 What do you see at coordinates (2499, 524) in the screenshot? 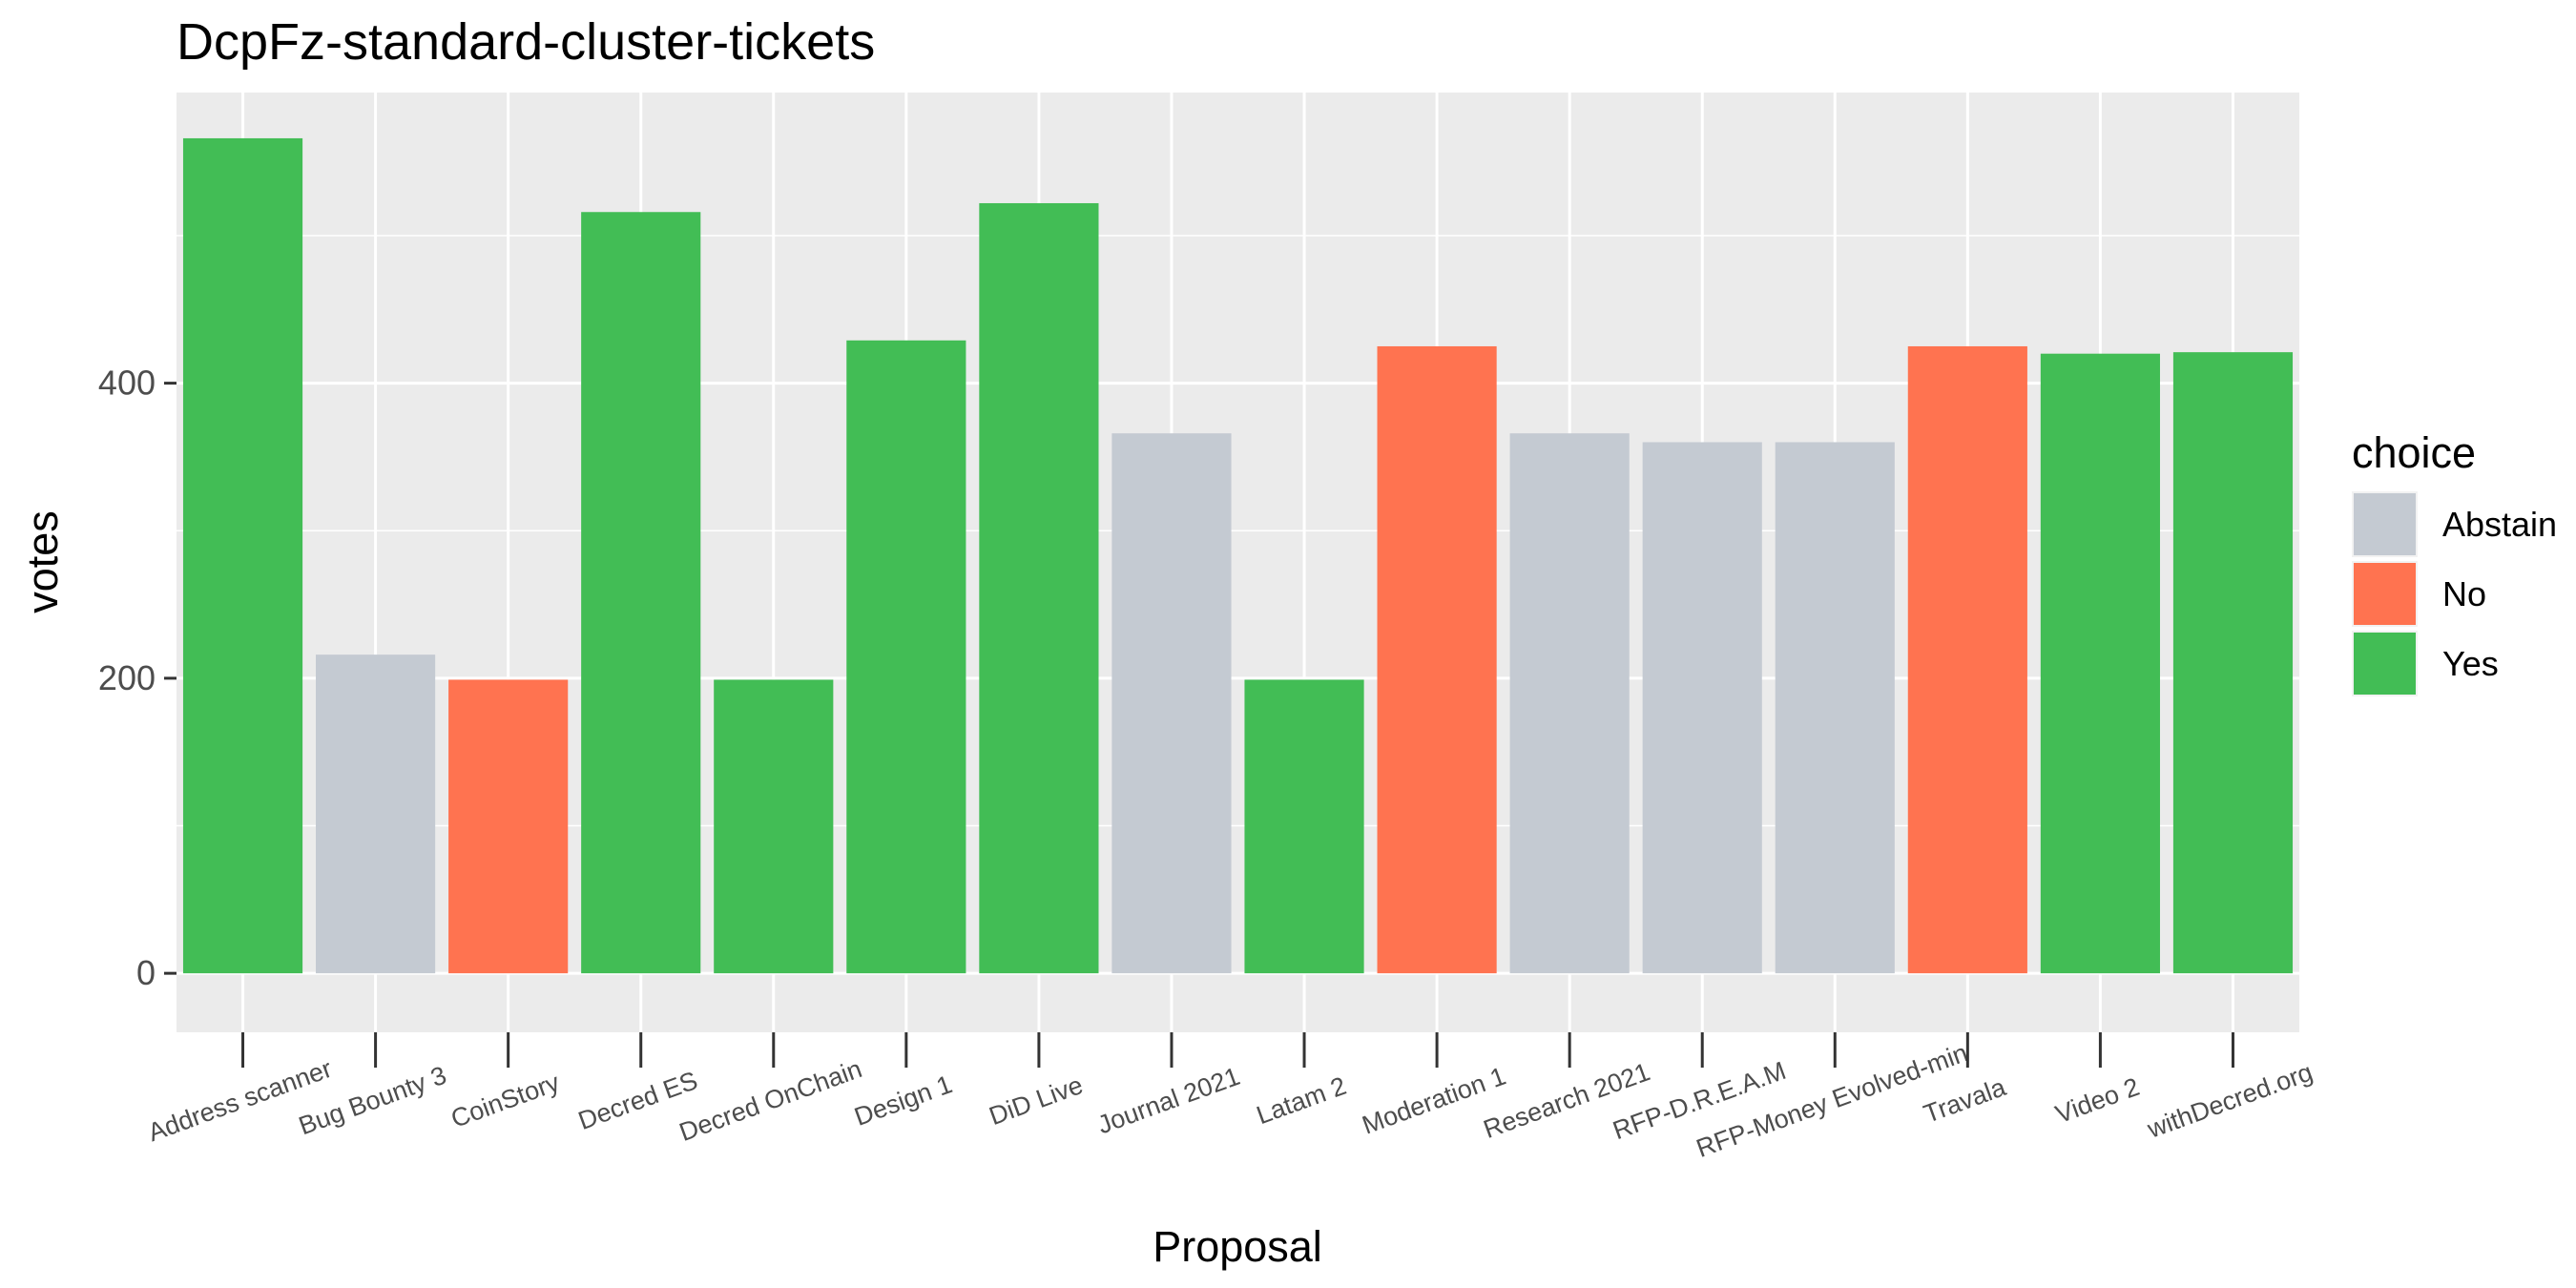
I see `legend-label: Abstain` at bounding box center [2499, 524].